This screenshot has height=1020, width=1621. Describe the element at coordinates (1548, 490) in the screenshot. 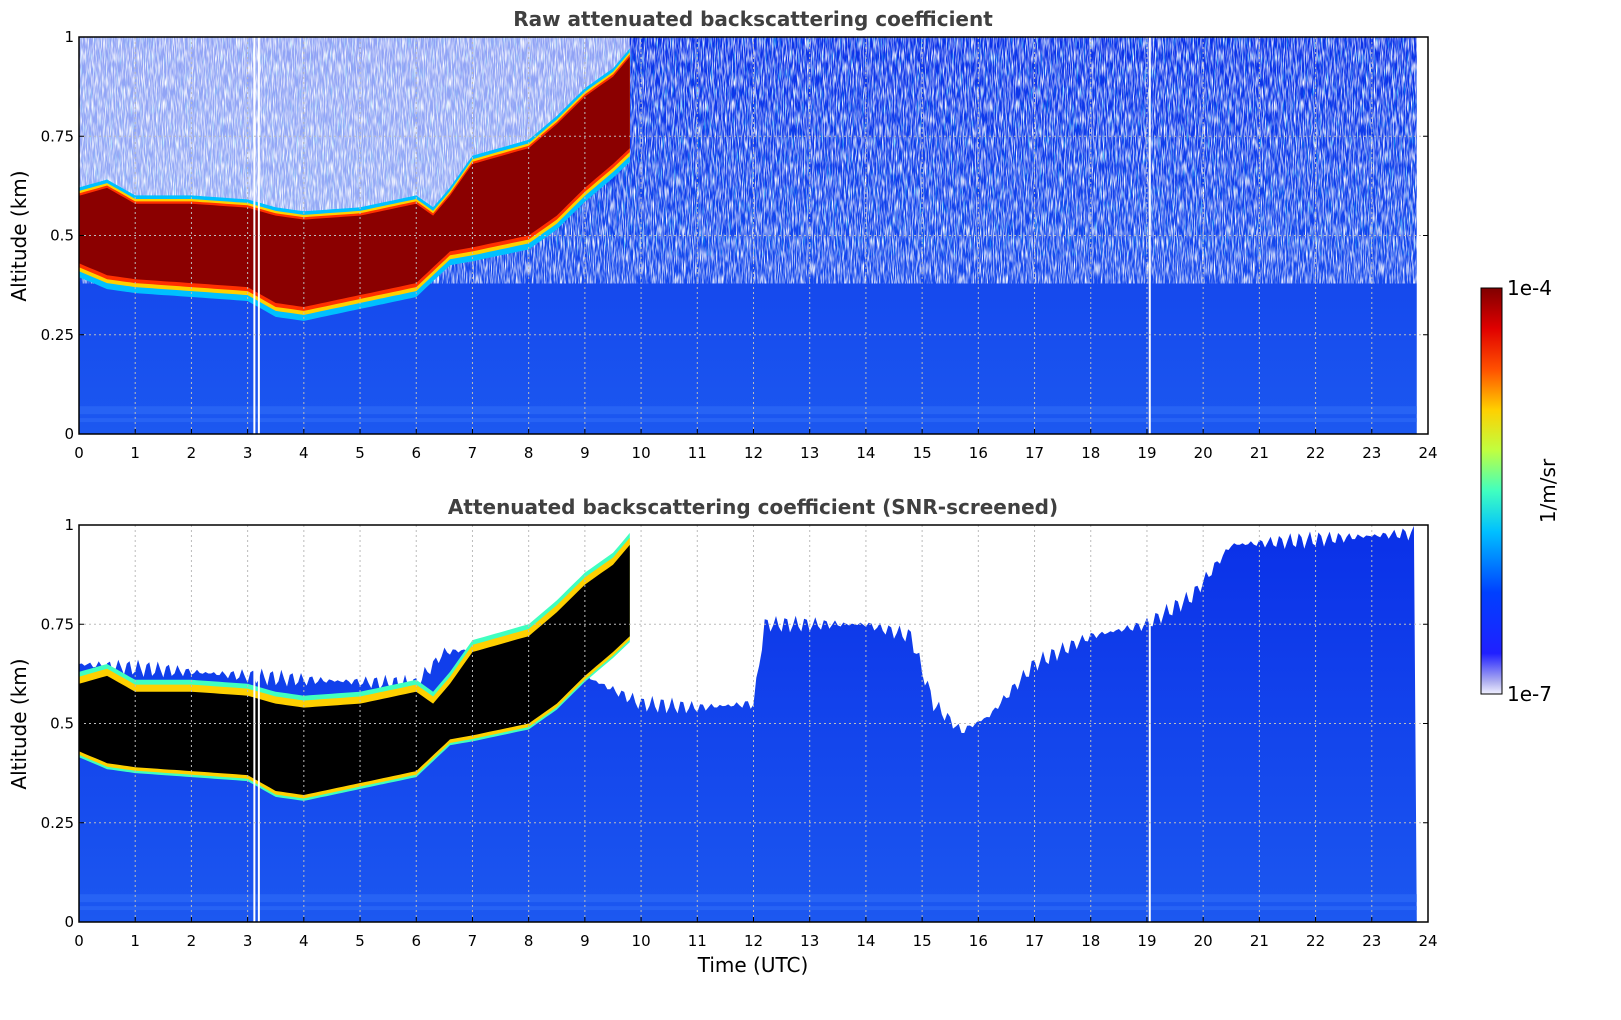

I see `colorbar-unit-label: 1/m/sr` at that location.